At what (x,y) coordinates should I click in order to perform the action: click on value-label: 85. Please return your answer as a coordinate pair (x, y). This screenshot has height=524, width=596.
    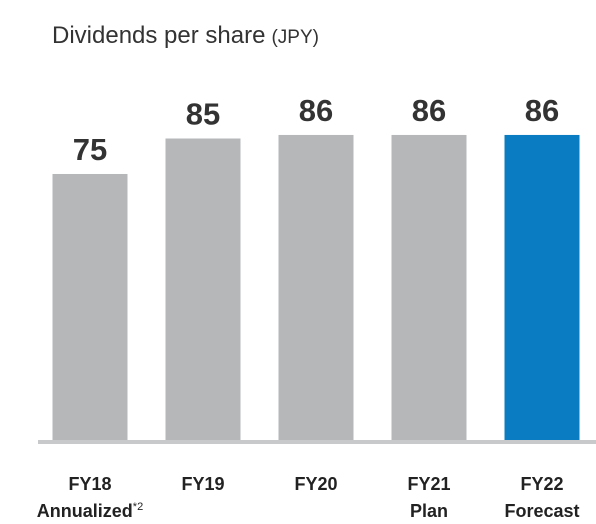
    Looking at the image, I should click on (203, 114).